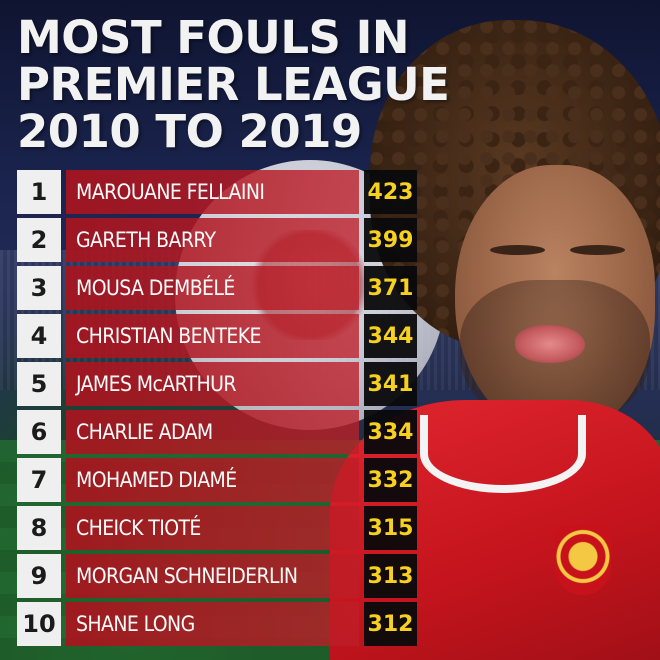 Image resolution: width=660 pixels, height=660 pixels. Describe the element at coordinates (597, 250) in the screenshot. I see `player-eye-right` at that location.